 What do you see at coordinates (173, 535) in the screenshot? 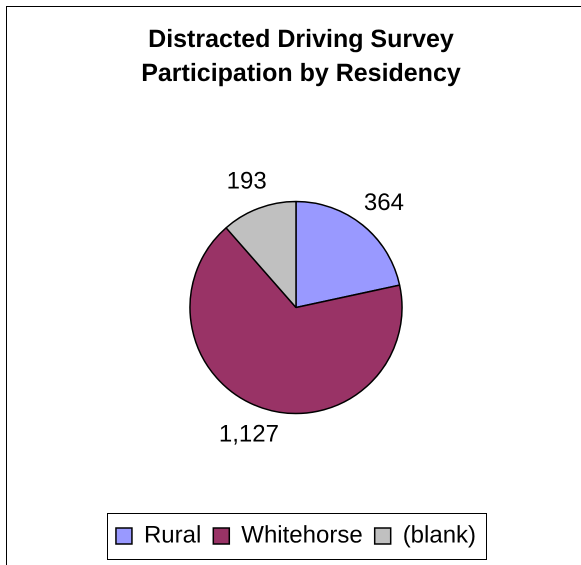
I see `legend-label: Rural` at bounding box center [173, 535].